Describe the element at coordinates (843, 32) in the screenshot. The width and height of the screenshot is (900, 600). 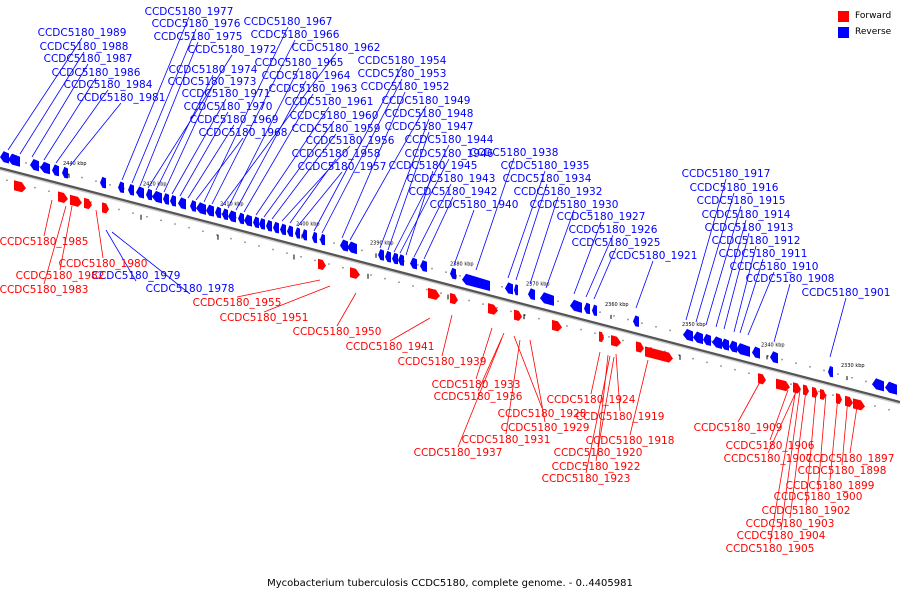
I see `reverse-swatch` at that location.